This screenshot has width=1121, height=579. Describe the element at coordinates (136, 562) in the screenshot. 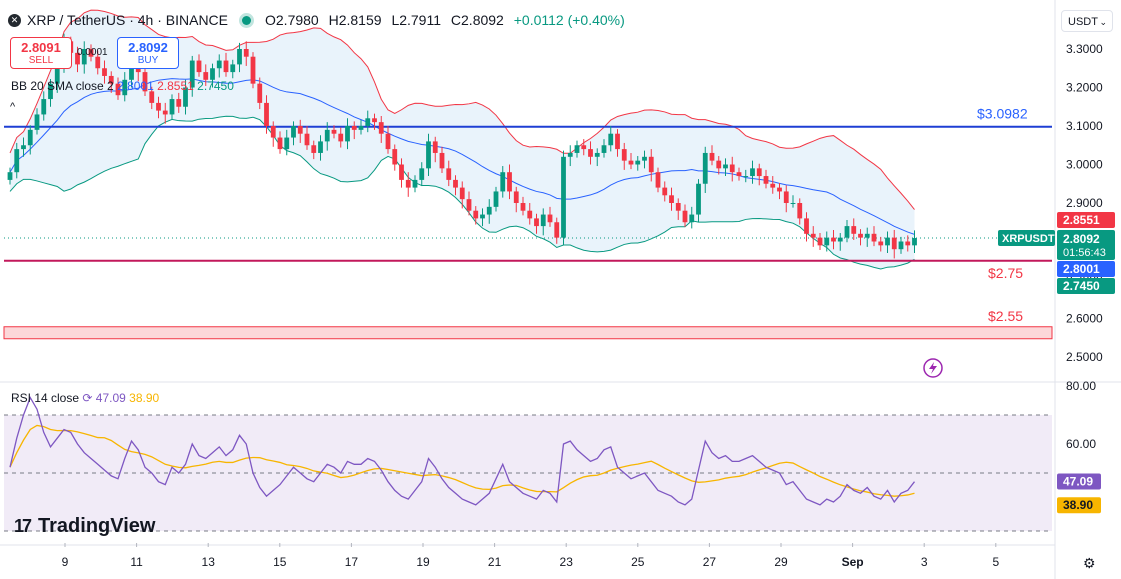

I see `x-tick-label: 11` at that location.